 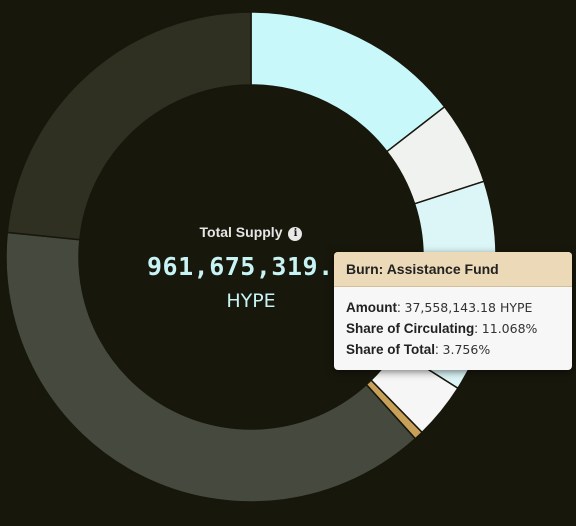 I want to click on tooltip-row-share-total: Share of Total: 3.756%, so click(x=418, y=349).